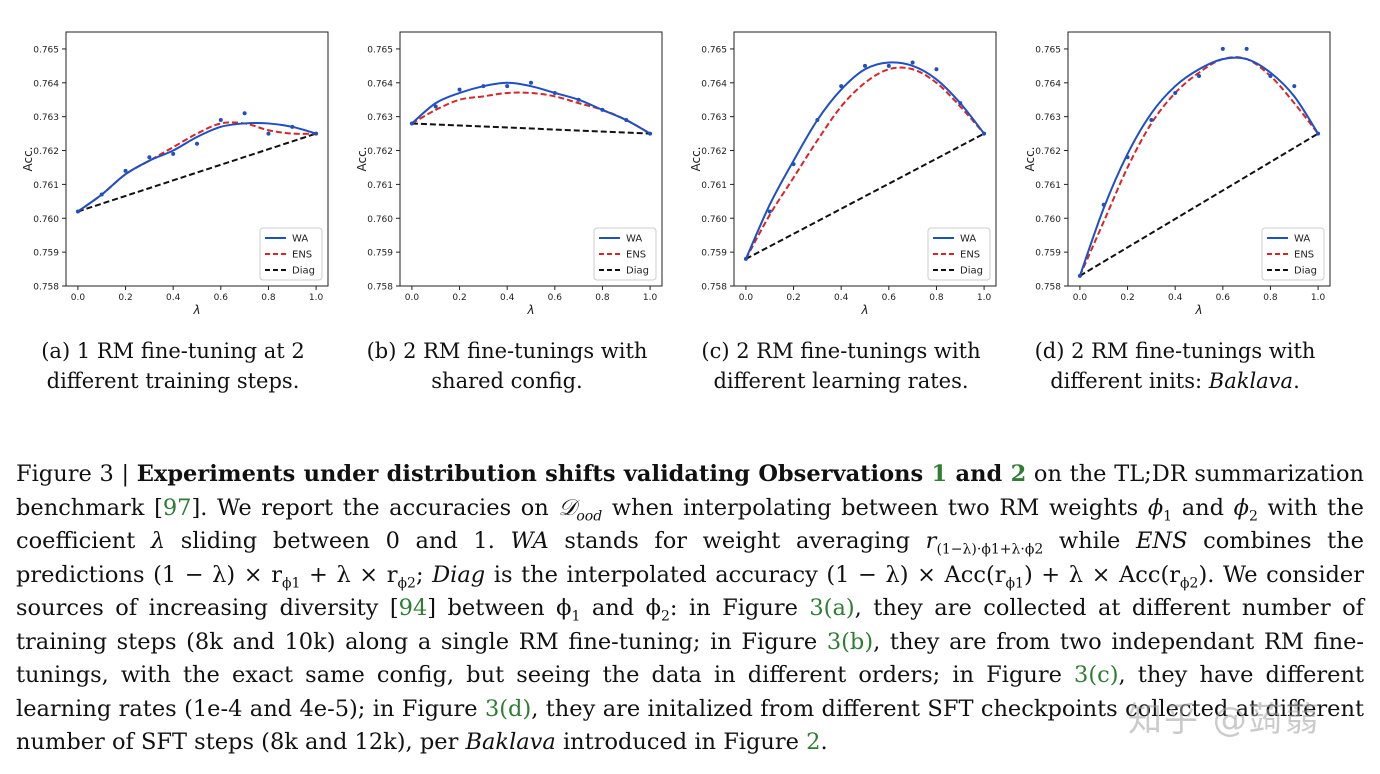  I want to click on term-wa: WA, so click(529, 541).